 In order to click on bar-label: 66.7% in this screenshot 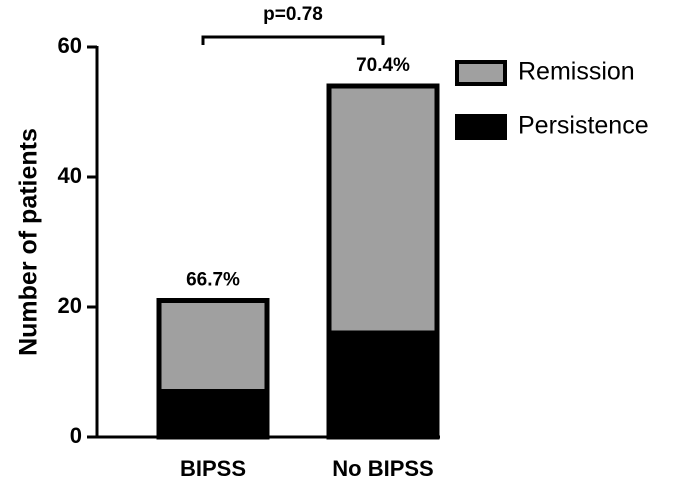, I will do `click(213, 280)`.